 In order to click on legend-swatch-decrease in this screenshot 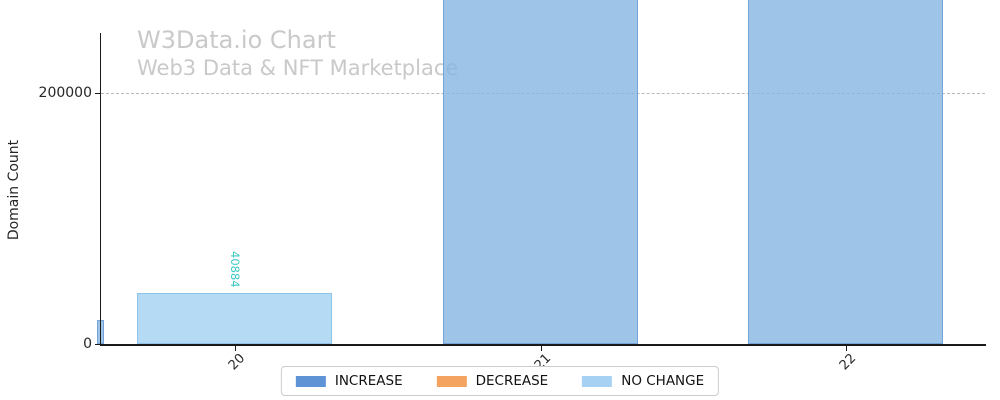, I will do `click(451, 381)`.